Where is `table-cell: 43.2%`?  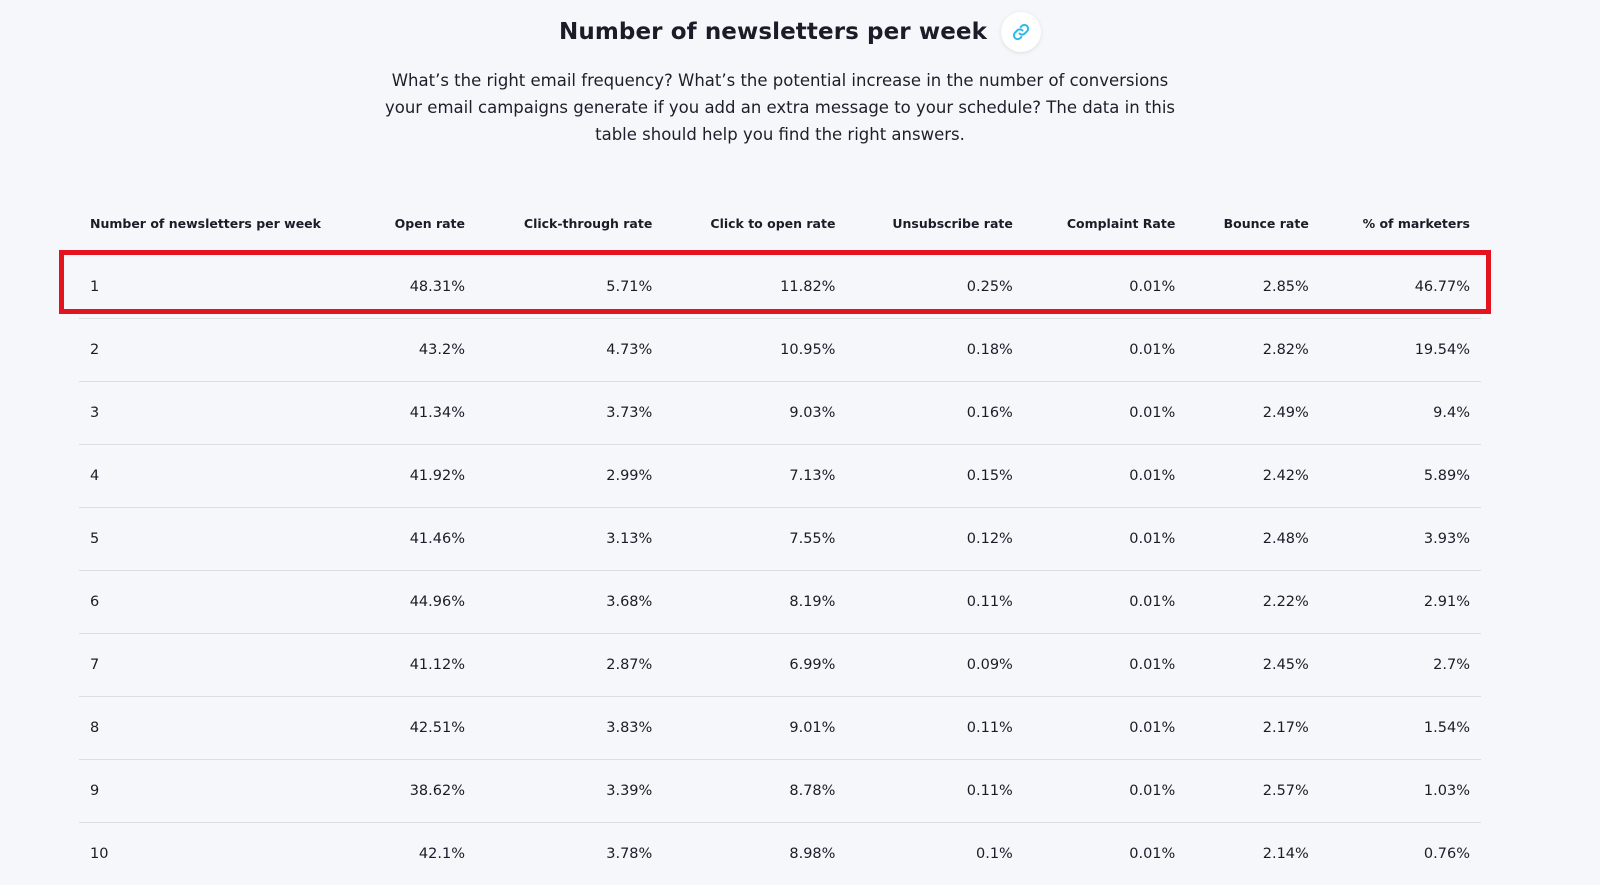 table-cell: 43.2% is located at coordinates (418, 350).